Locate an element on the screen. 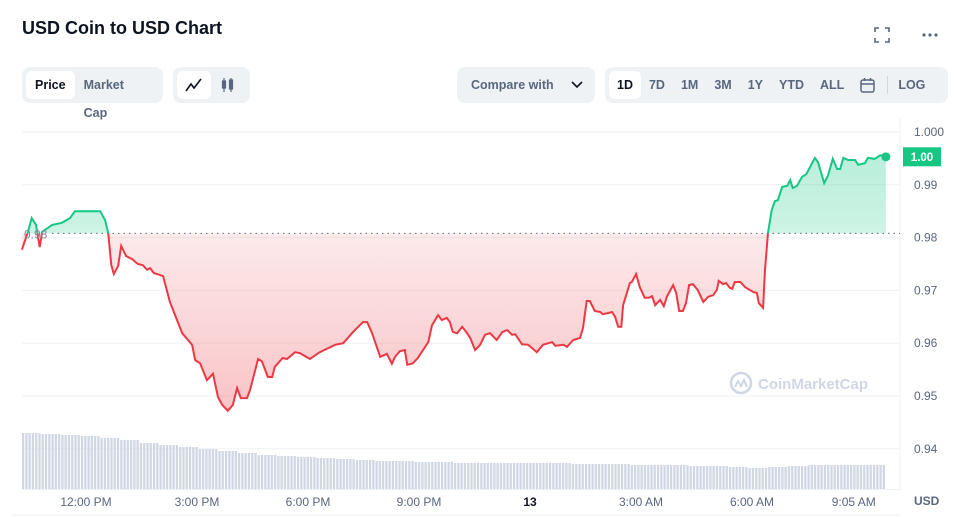  y-tick-label: 0.99 is located at coordinates (926, 185).